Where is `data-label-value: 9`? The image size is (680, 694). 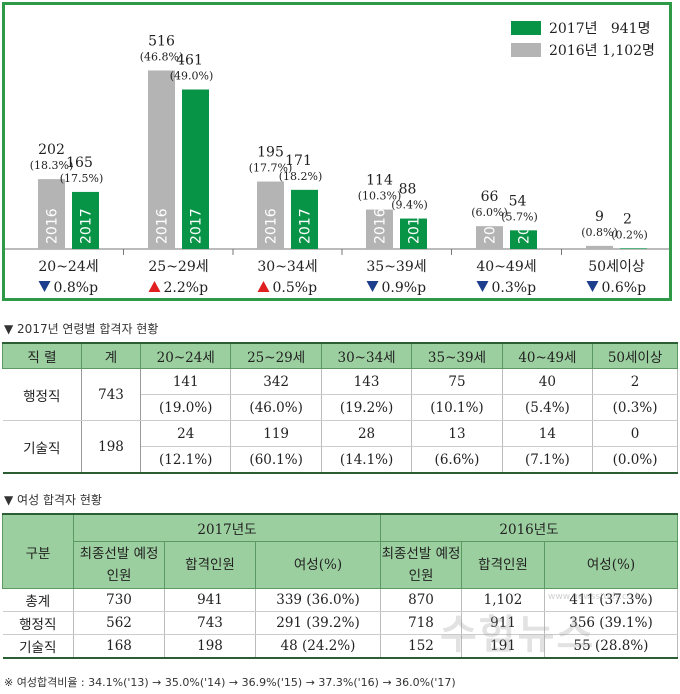 data-label-value: 9 is located at coordinates (599, 217).